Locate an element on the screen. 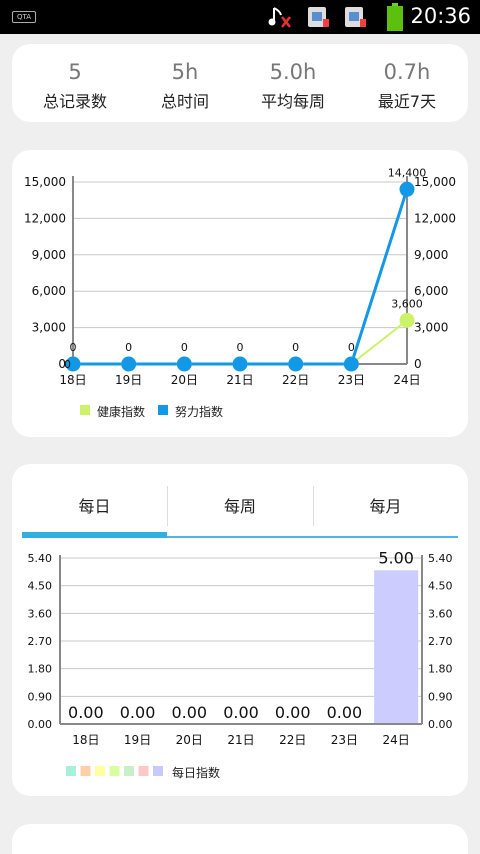 The height and width of the screenshot is (854, 480). y-tick-label-right: 4.50 is located at coordinates (440, 586).